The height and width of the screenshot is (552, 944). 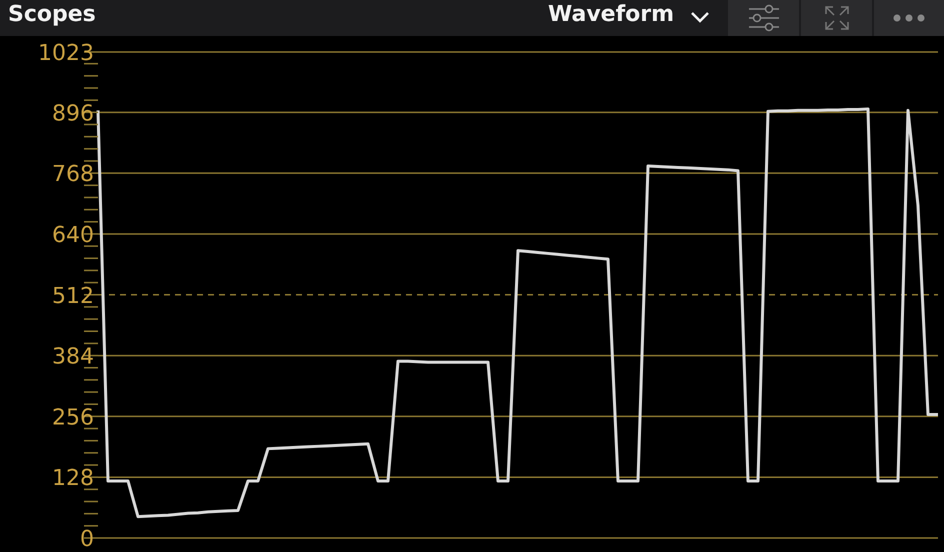 I want to click on y-tick-label: 128, so click(x=73, y=479).